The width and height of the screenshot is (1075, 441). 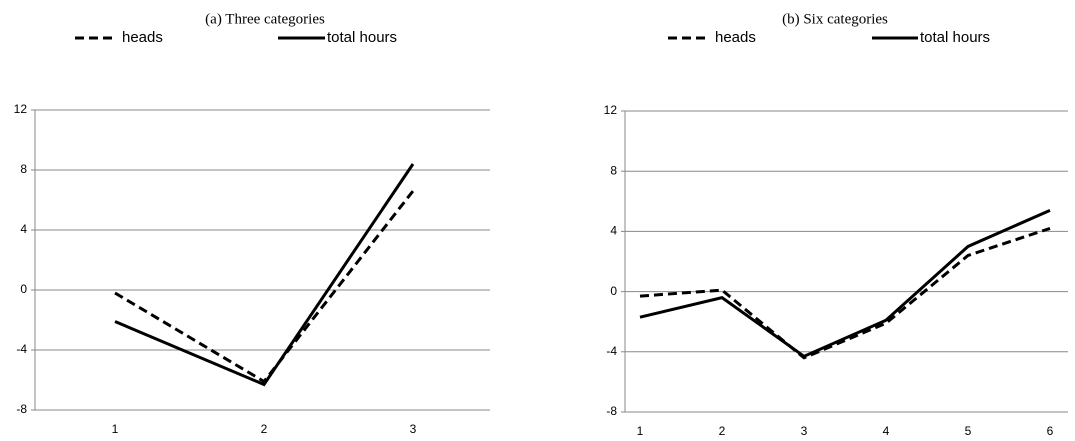 I want to click on x-tick-label: 4, so click(x=886, y=431).